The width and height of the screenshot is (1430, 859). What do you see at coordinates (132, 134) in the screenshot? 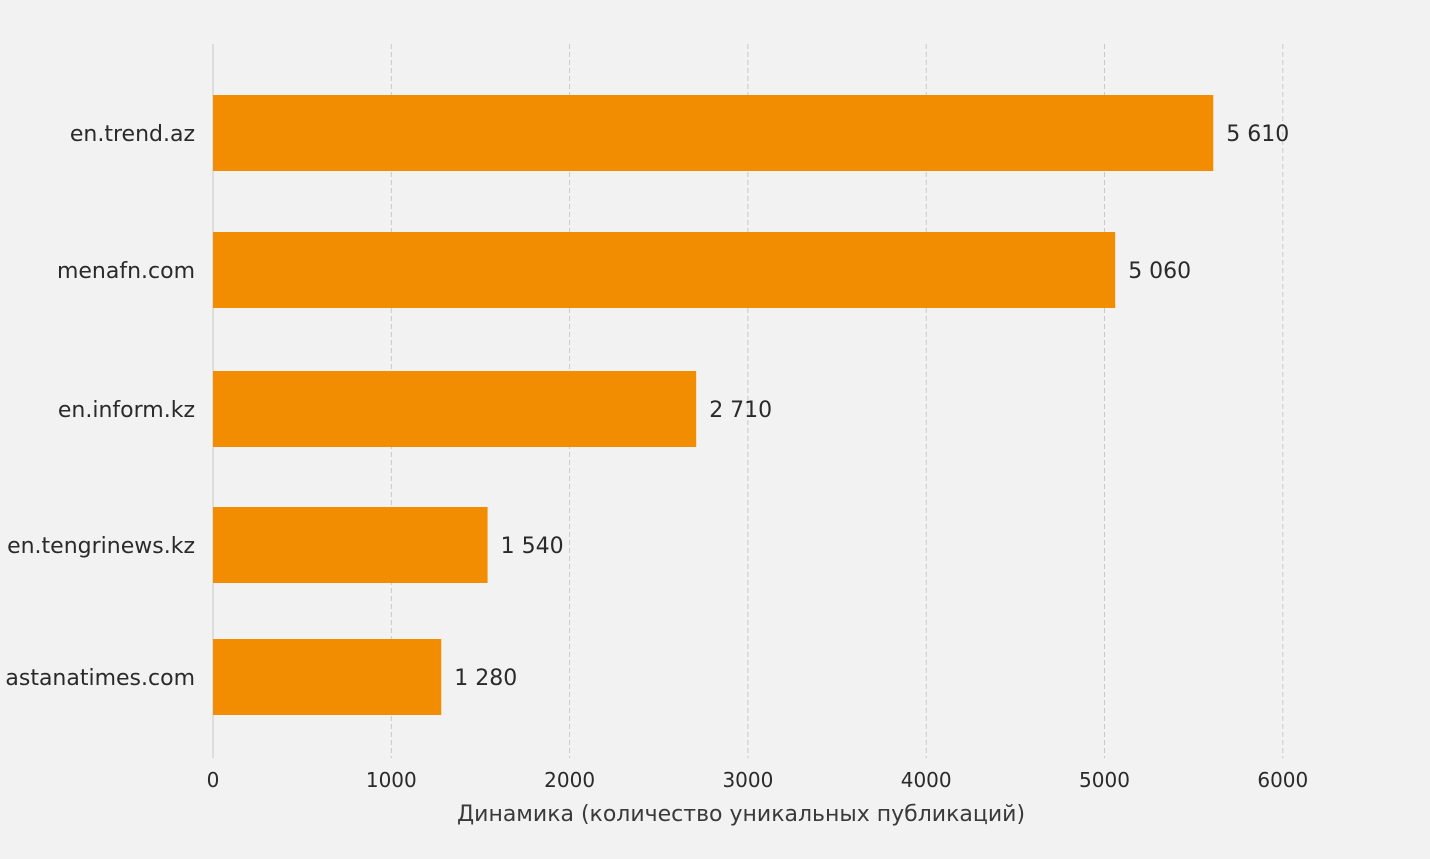
I see `category-label: en.trend.az` at bounding box center [132, 134].